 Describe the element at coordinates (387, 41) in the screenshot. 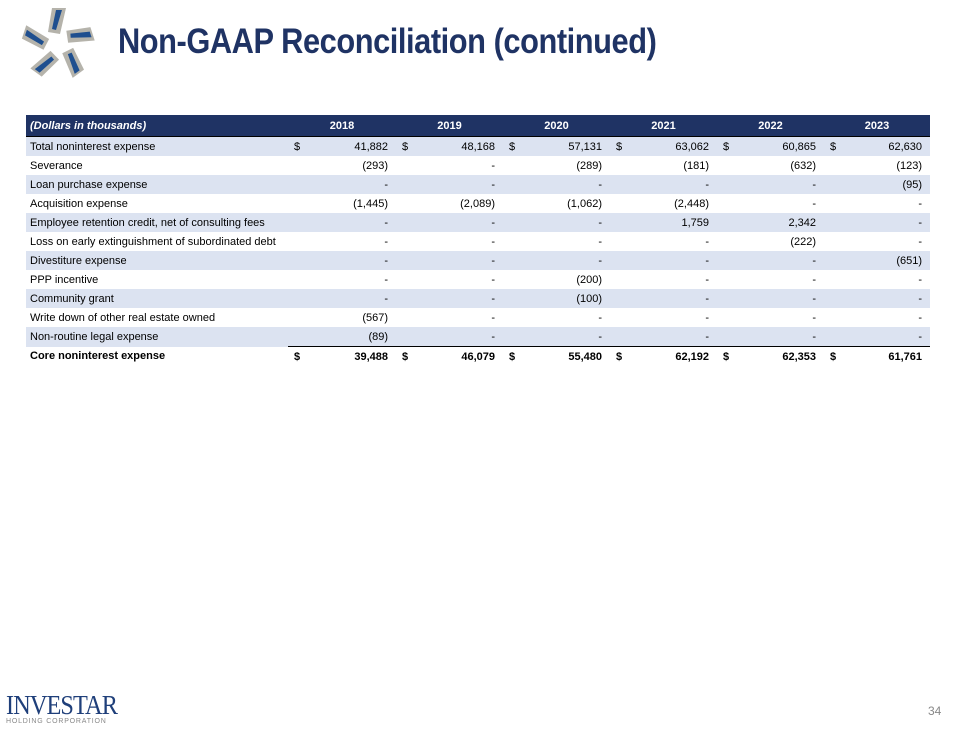

I see `page-title: Non-GAAP Reconciliation (continued)` at that location.